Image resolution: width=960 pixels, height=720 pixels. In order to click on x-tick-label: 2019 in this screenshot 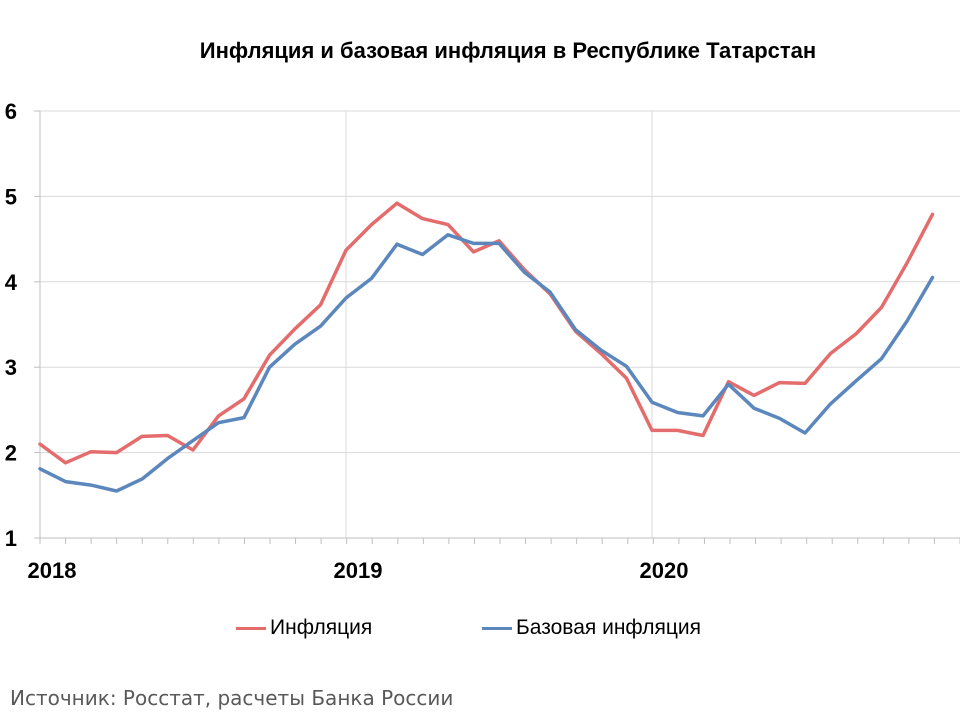, I will do `click(358, 570)`.